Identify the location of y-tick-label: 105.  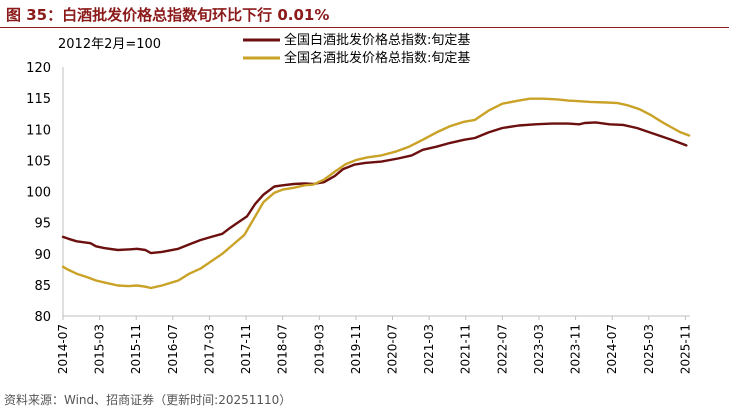
(38, 161).